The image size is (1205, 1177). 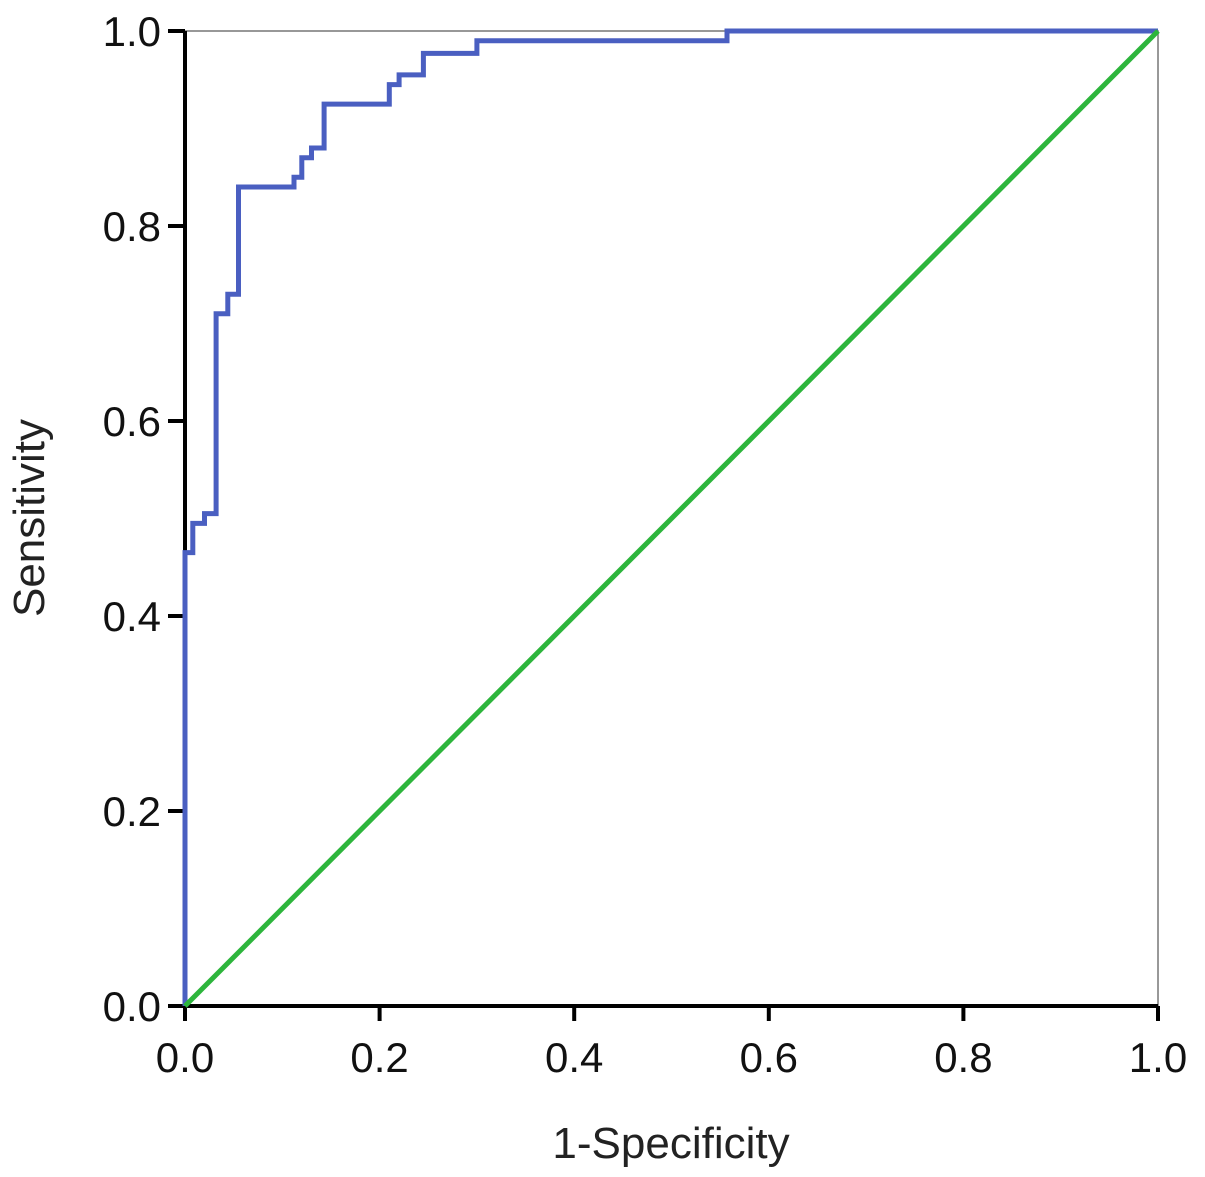 What do you see at coordinates (132, 421) in the screenshot?
I see `y-tick-label: 0.6` at bounding box center [132, 421].